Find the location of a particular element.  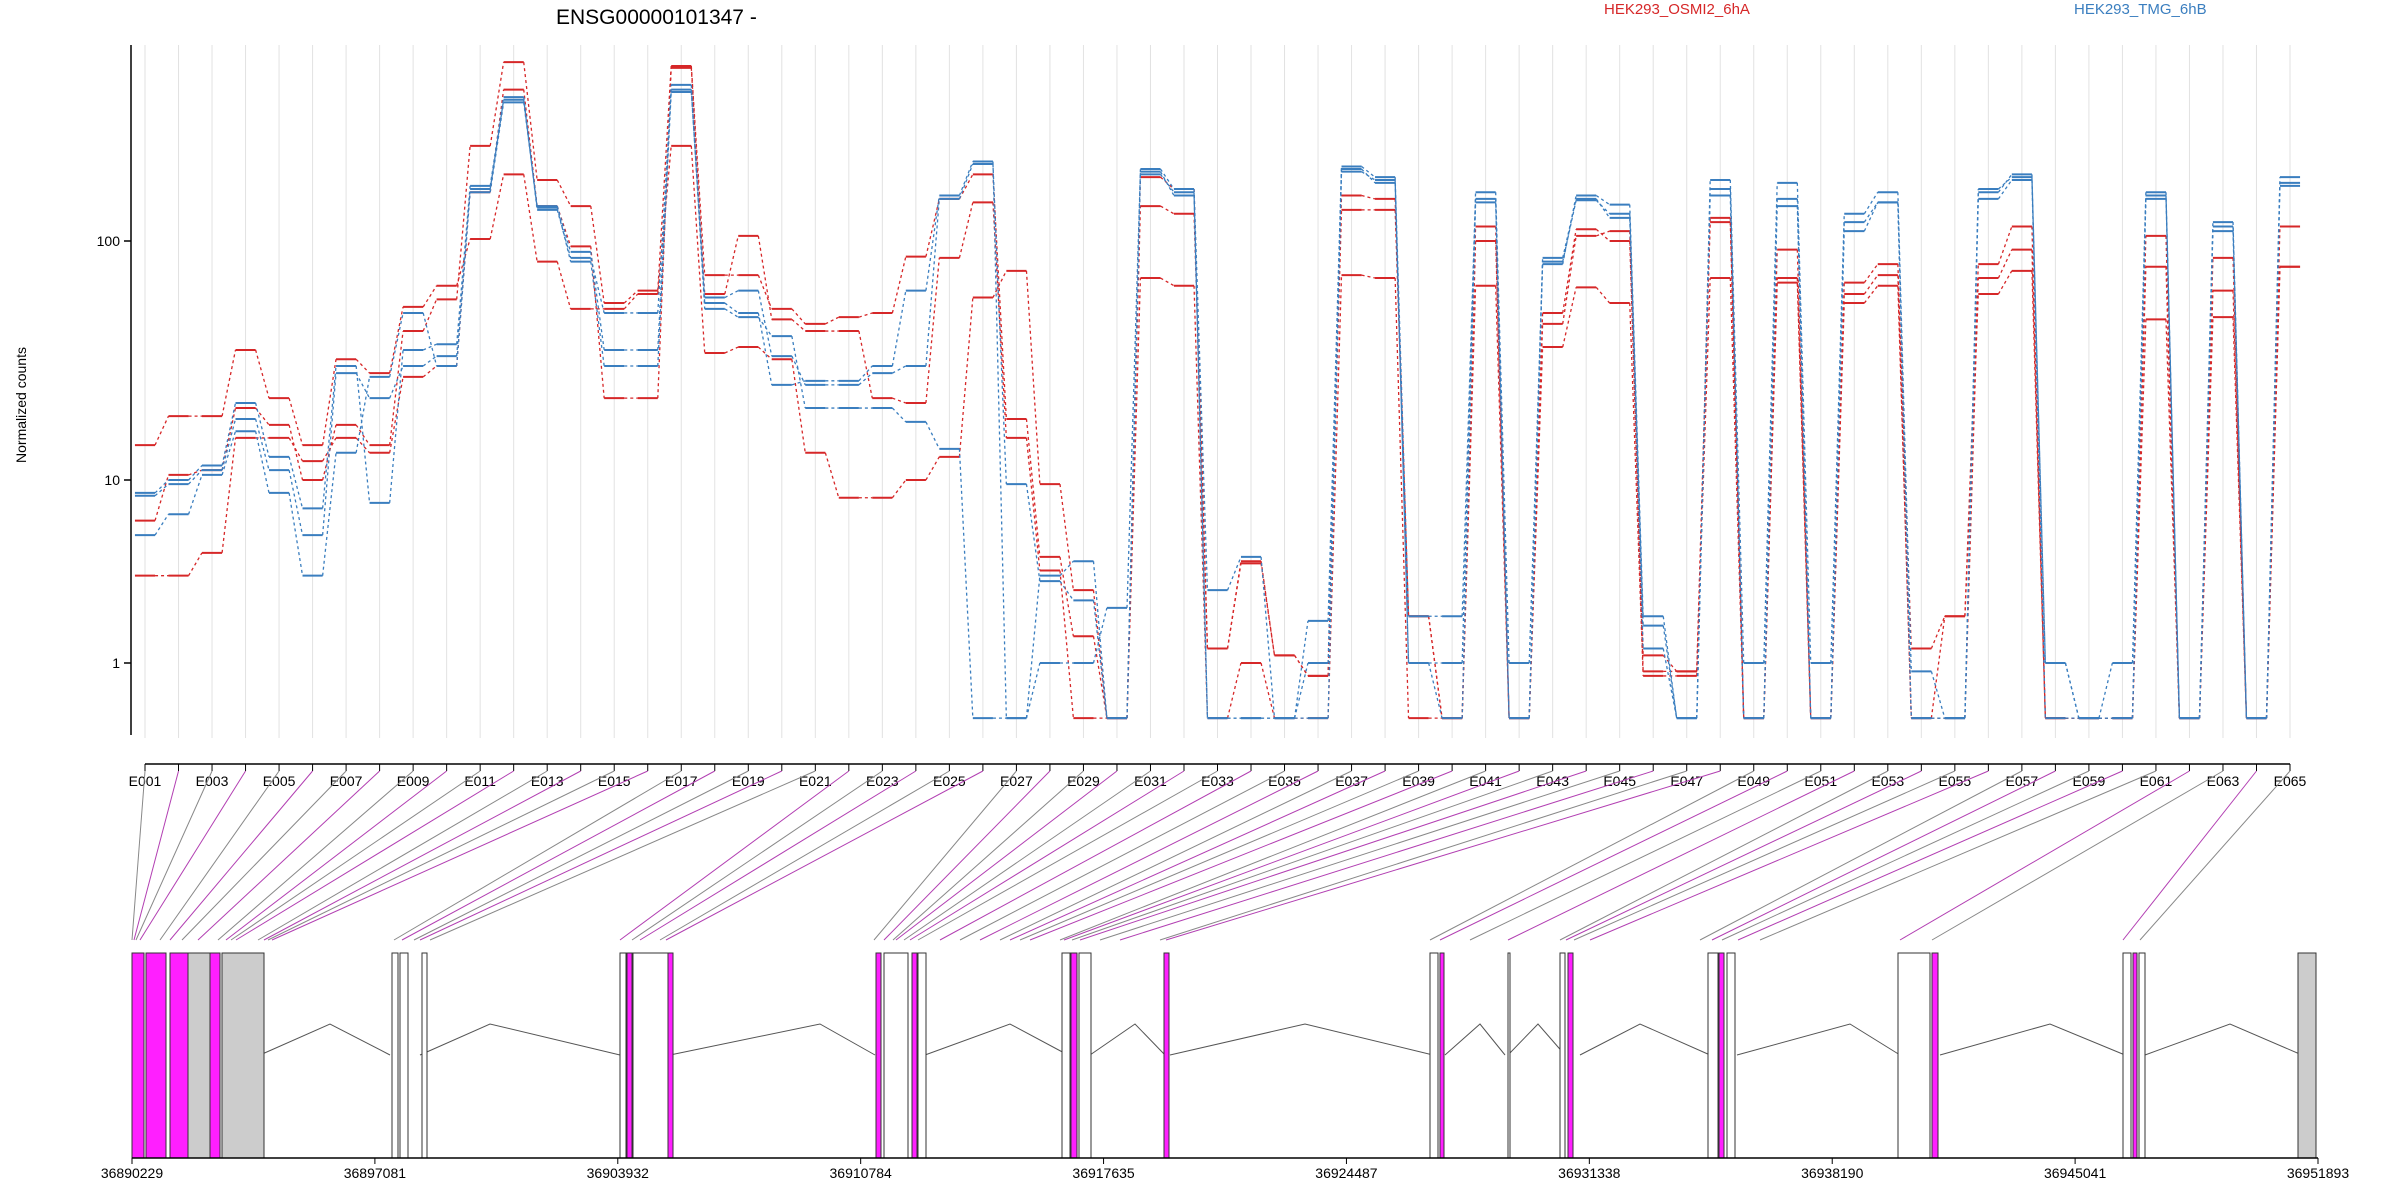

y-axis-label: Normalized counts is located at coordinates (21, 405).